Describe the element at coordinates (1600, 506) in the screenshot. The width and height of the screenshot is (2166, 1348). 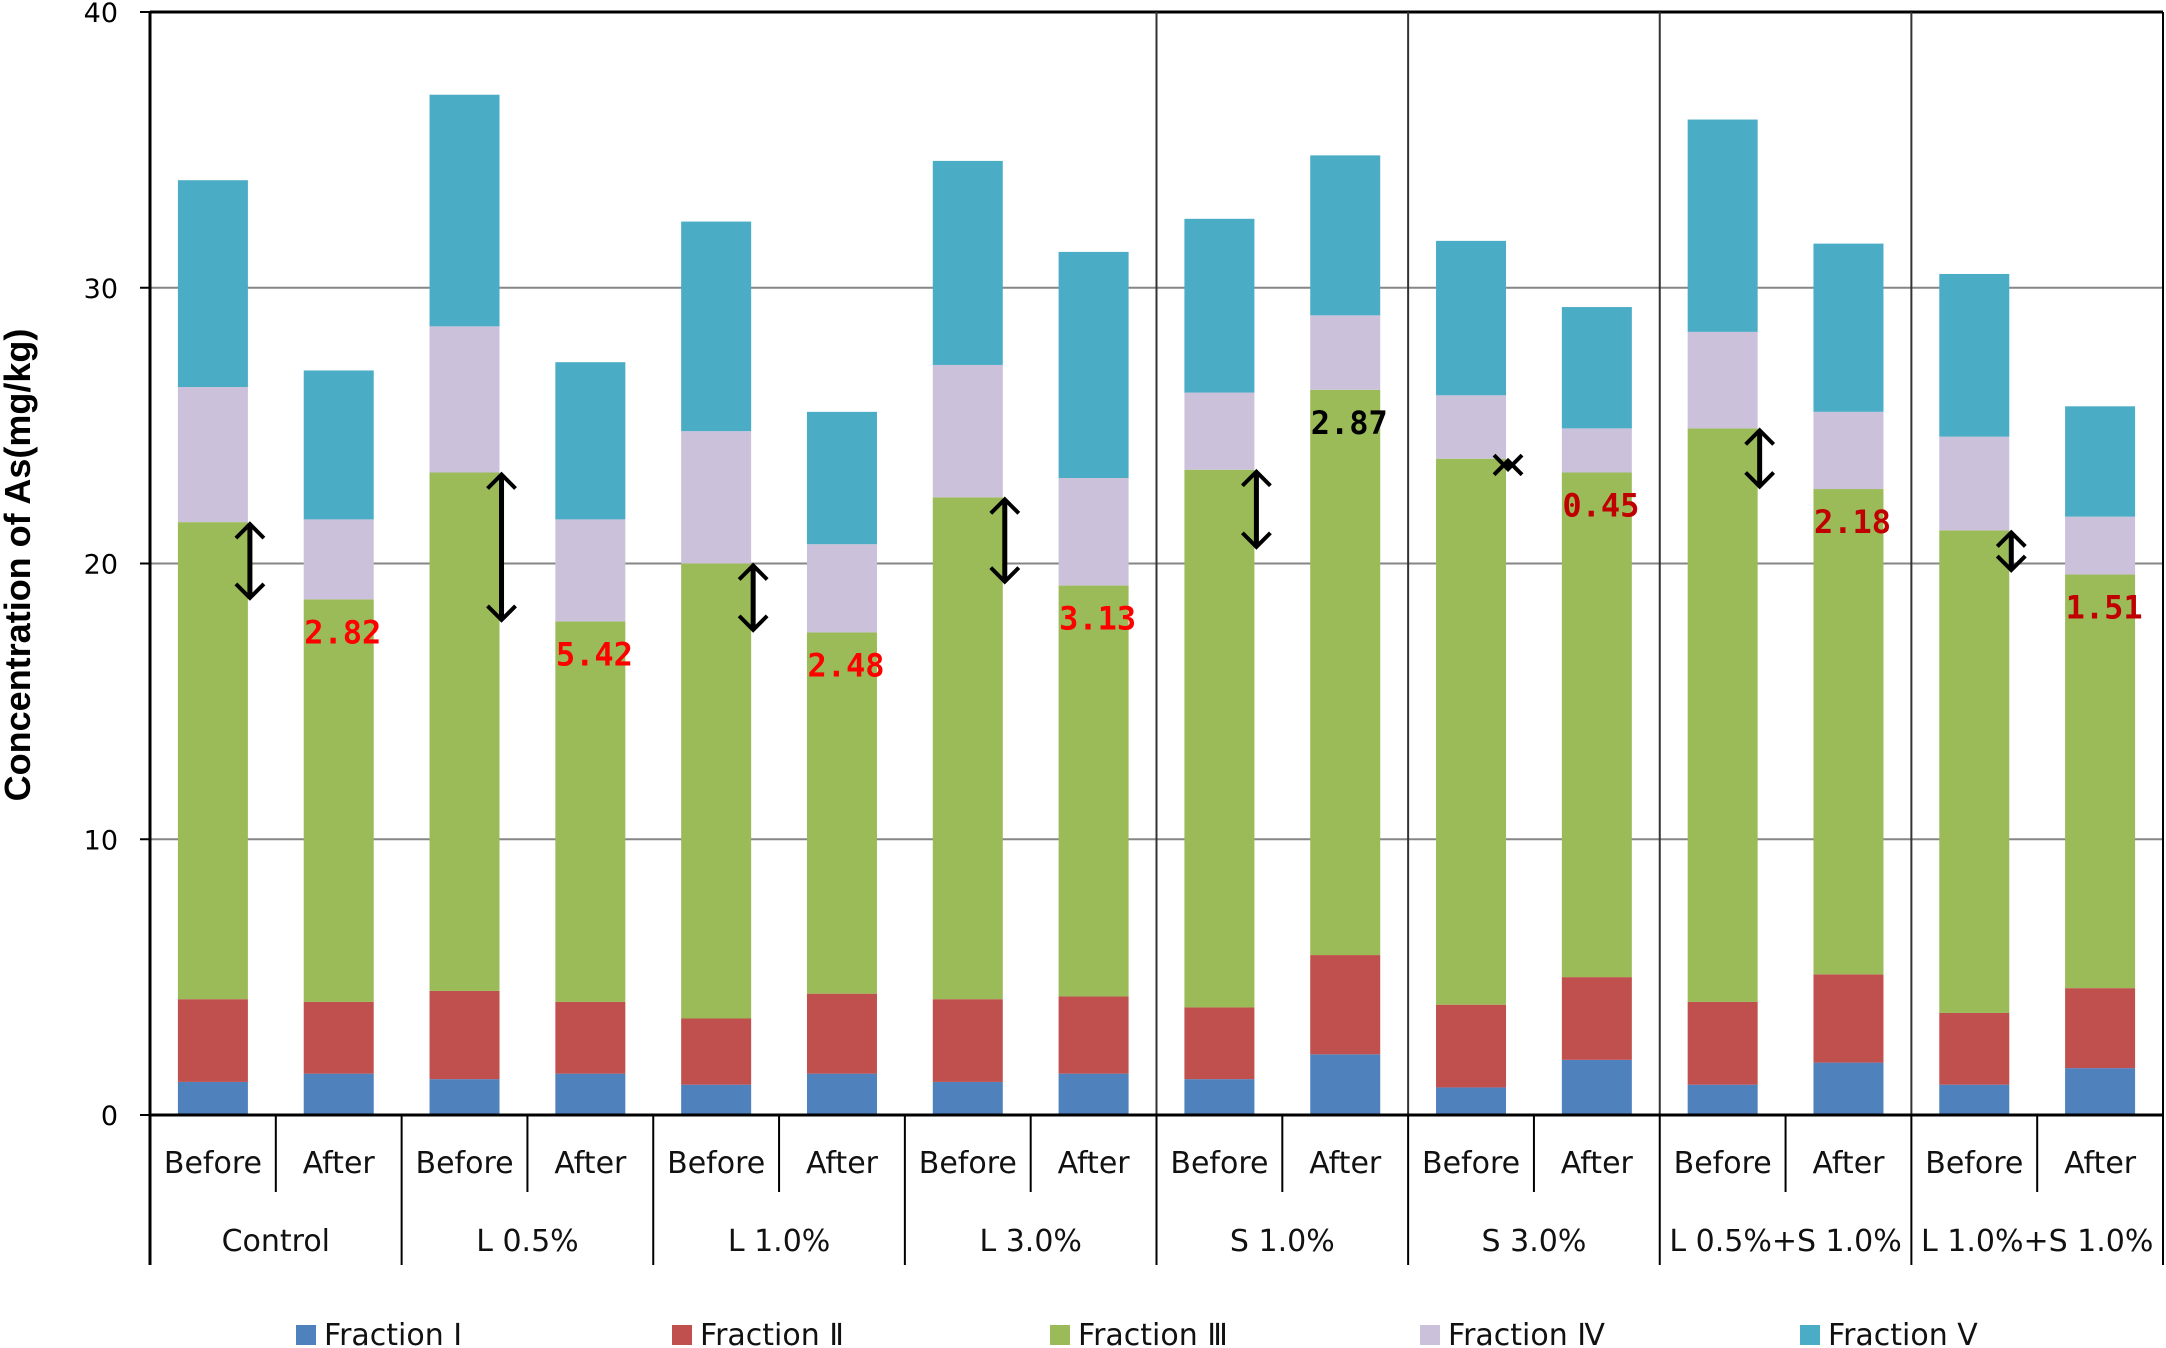
I see `change-label: 0.45` at that location.